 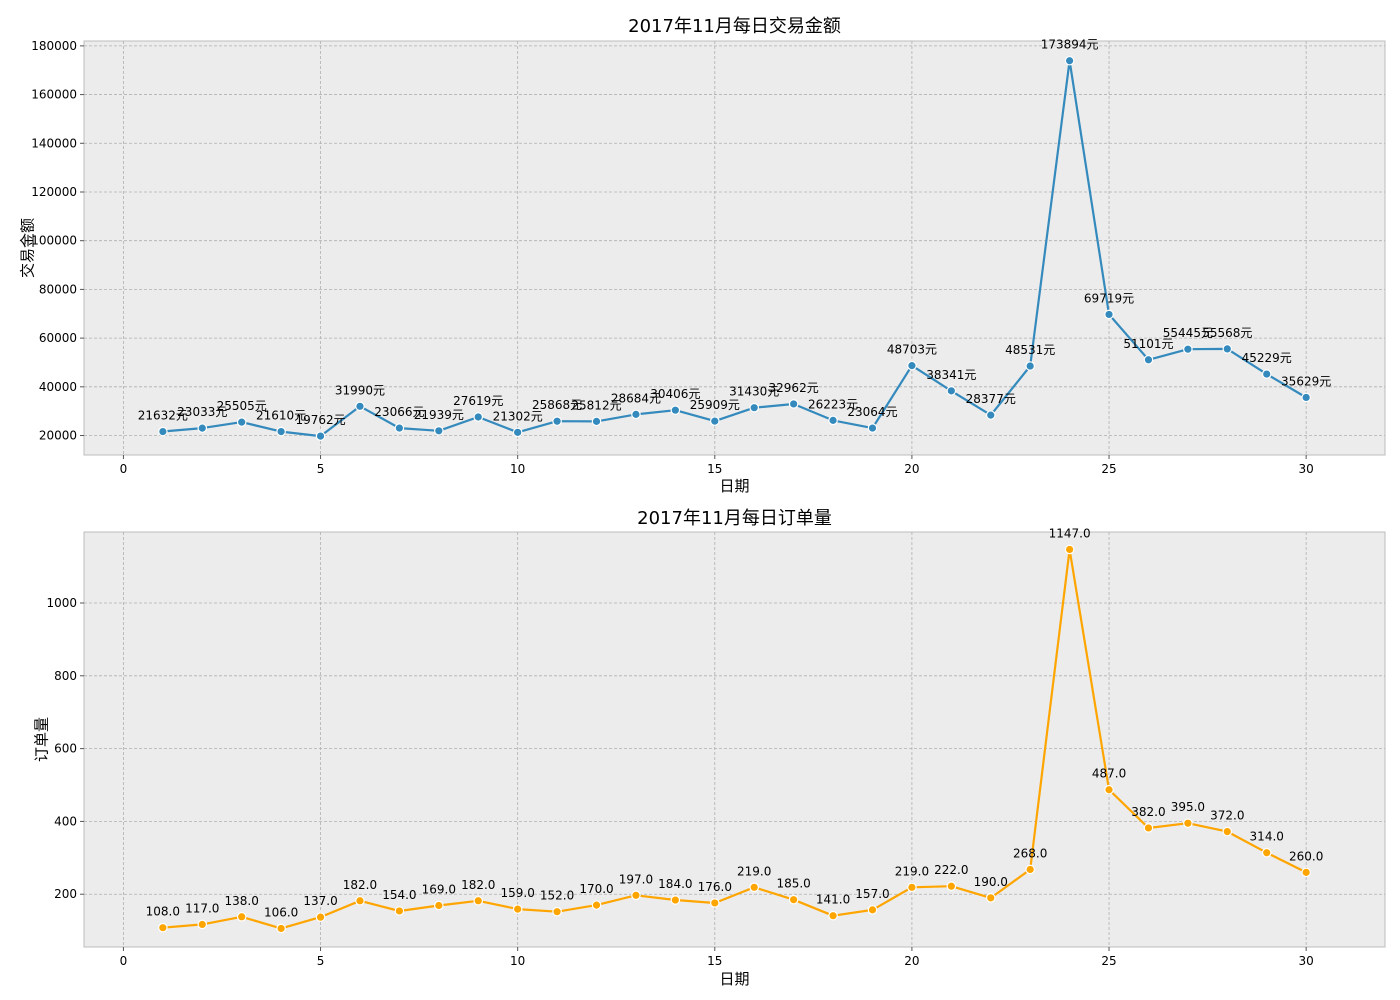 What do you see at coordinates (734, 979) in the screenshot?
I see `x-axis-label: 日期` at bounding box center [734, 979].